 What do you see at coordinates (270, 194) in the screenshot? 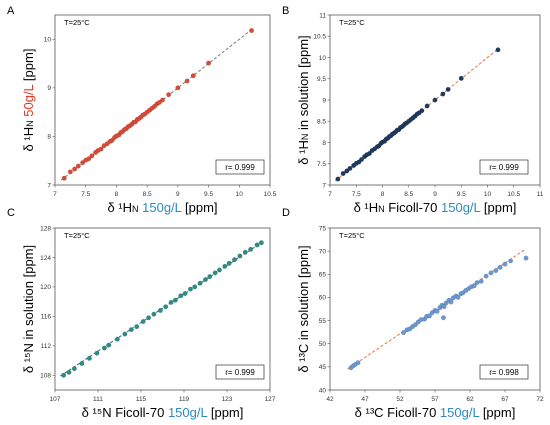
I see `x-tick-label: 10.5` at bounding box center [270, 194].